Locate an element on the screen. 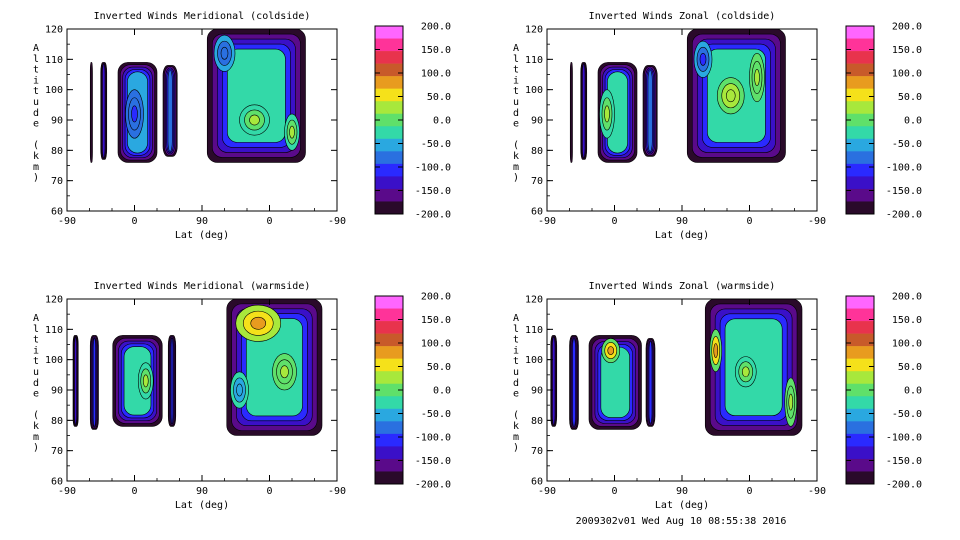  panel-title: Inverted Winds Zonal (coldside) is located at coordinates (682, 16).